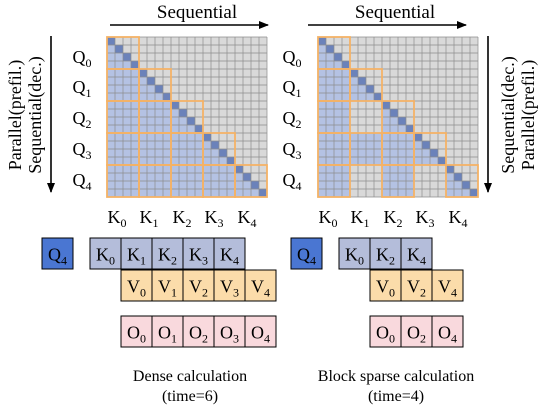  I want to click on k-label: K4, so click(247, 218).